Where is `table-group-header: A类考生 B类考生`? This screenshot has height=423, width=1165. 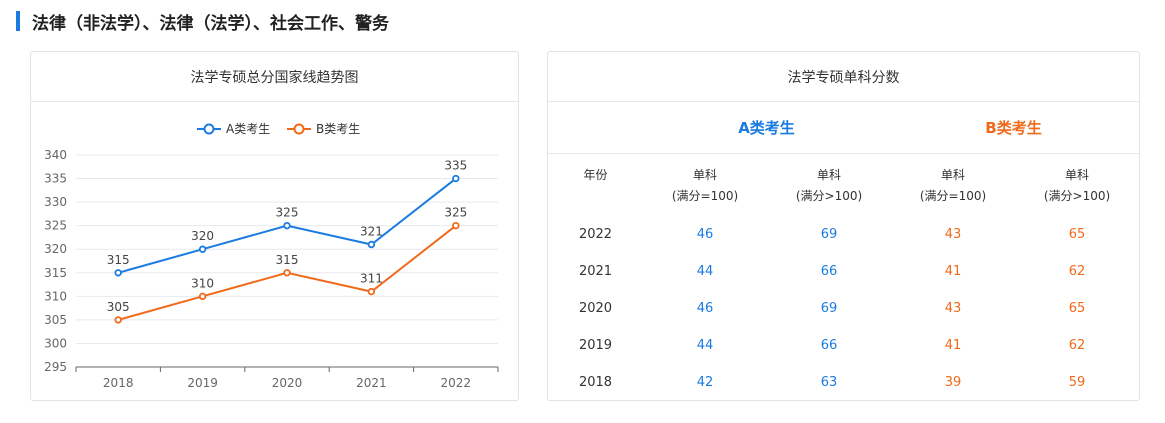
table-group-header: A类考生 B类考生 is located at coordinates (843, 128).